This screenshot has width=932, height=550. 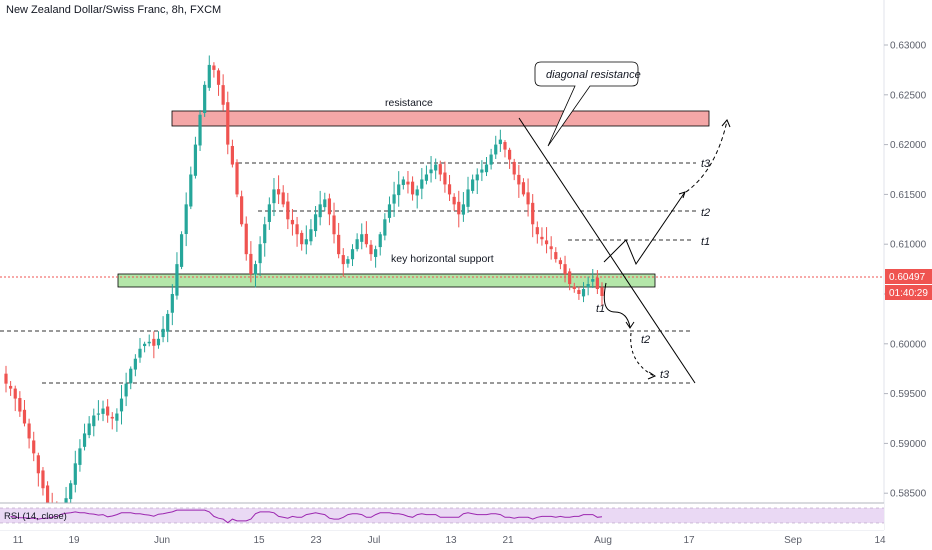 I want to click on rsi-line, so click(x=306, y=516).